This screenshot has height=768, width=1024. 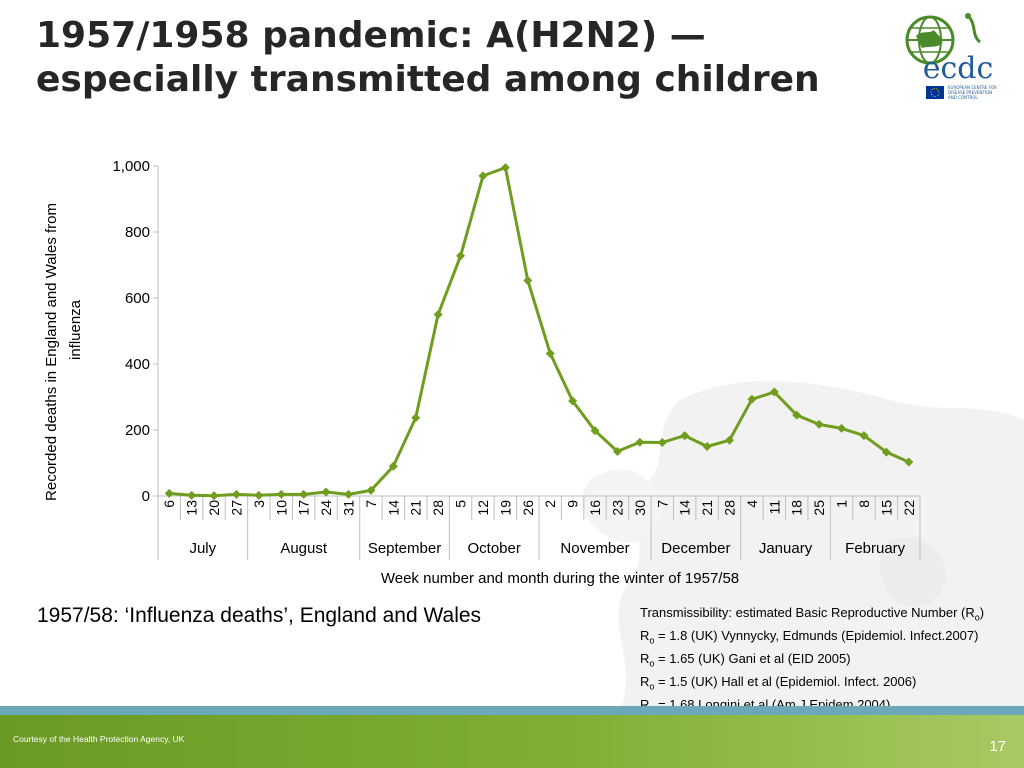 I want to click on y-tick-label: 800, so click(x=137, y=232).